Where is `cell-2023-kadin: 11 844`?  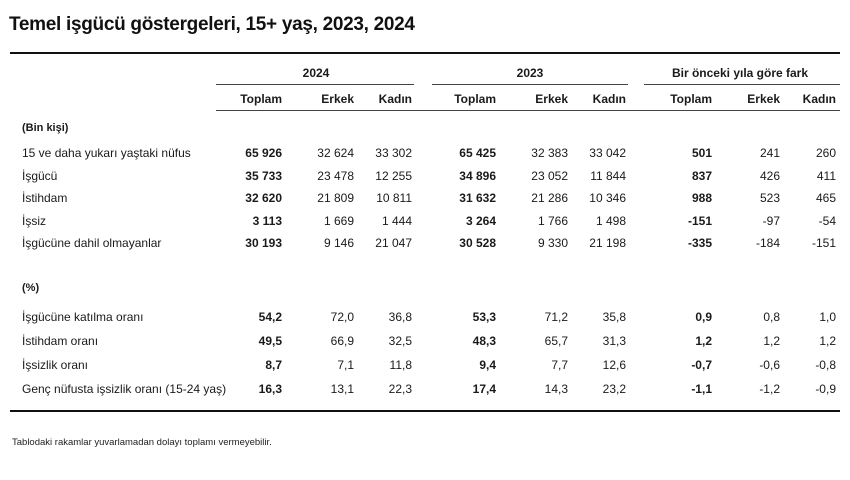 cell-2023-kadin: 11 844 is located at coordinates (608, 175).